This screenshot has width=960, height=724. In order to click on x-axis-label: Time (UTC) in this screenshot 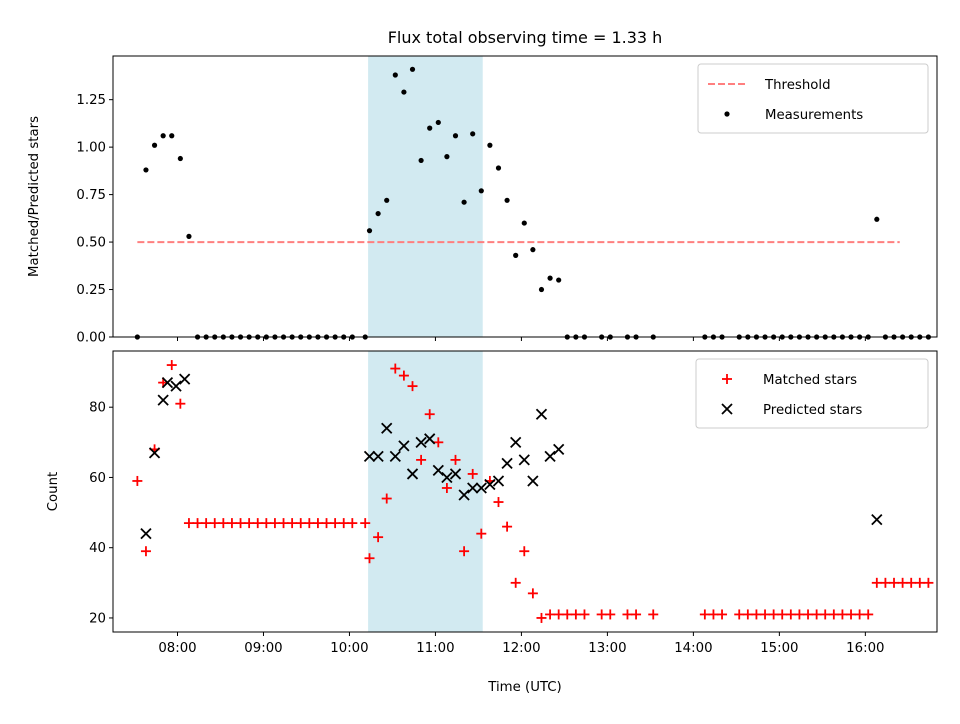, I will do `click(524, 687)`.